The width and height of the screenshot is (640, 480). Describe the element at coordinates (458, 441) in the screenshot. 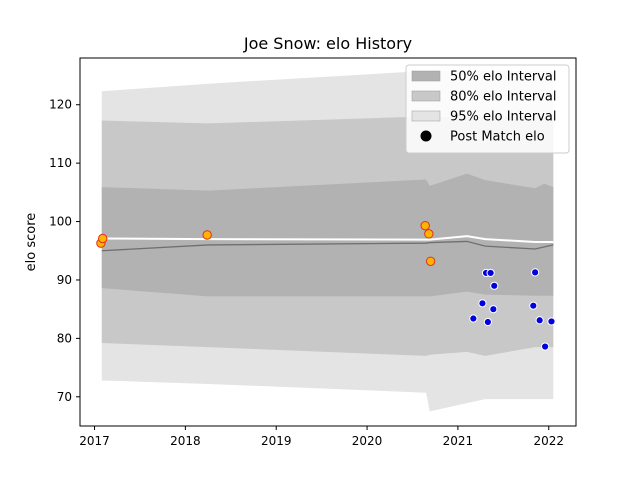

I see `x-tick-label: 2021` at that location.